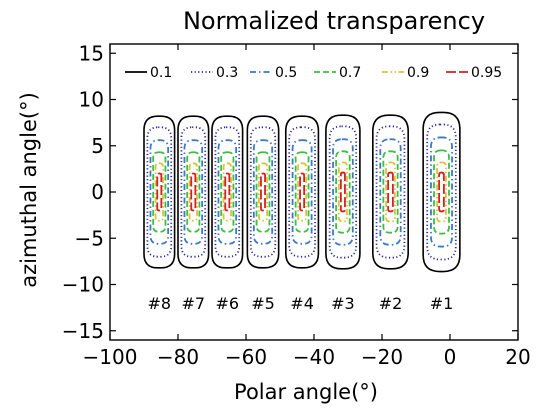 This screenshot has height=408, width=541. What do you see at coordinates (228, 303) in the screenshot?
I see `aperture-label: #6` at bounding box center [228, 303].